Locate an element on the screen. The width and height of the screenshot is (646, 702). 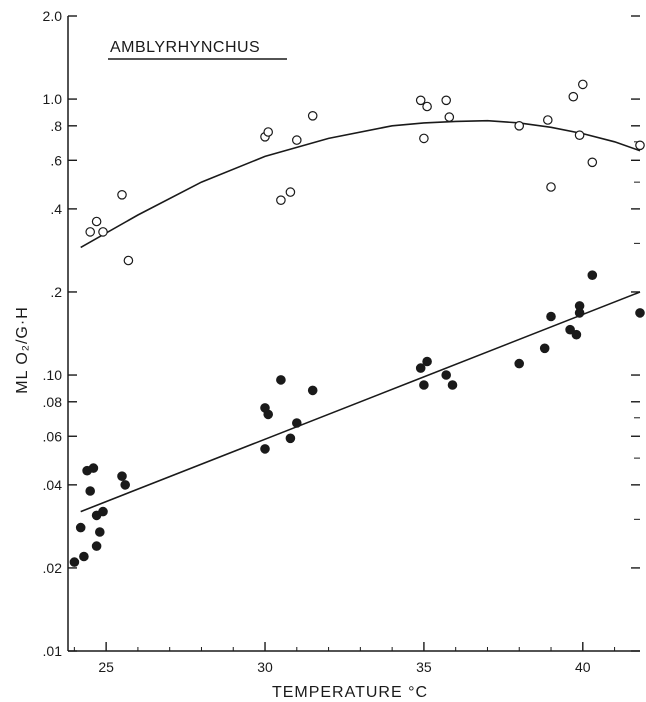
y-tick-label: .6 is located at coordinates (56, 160).